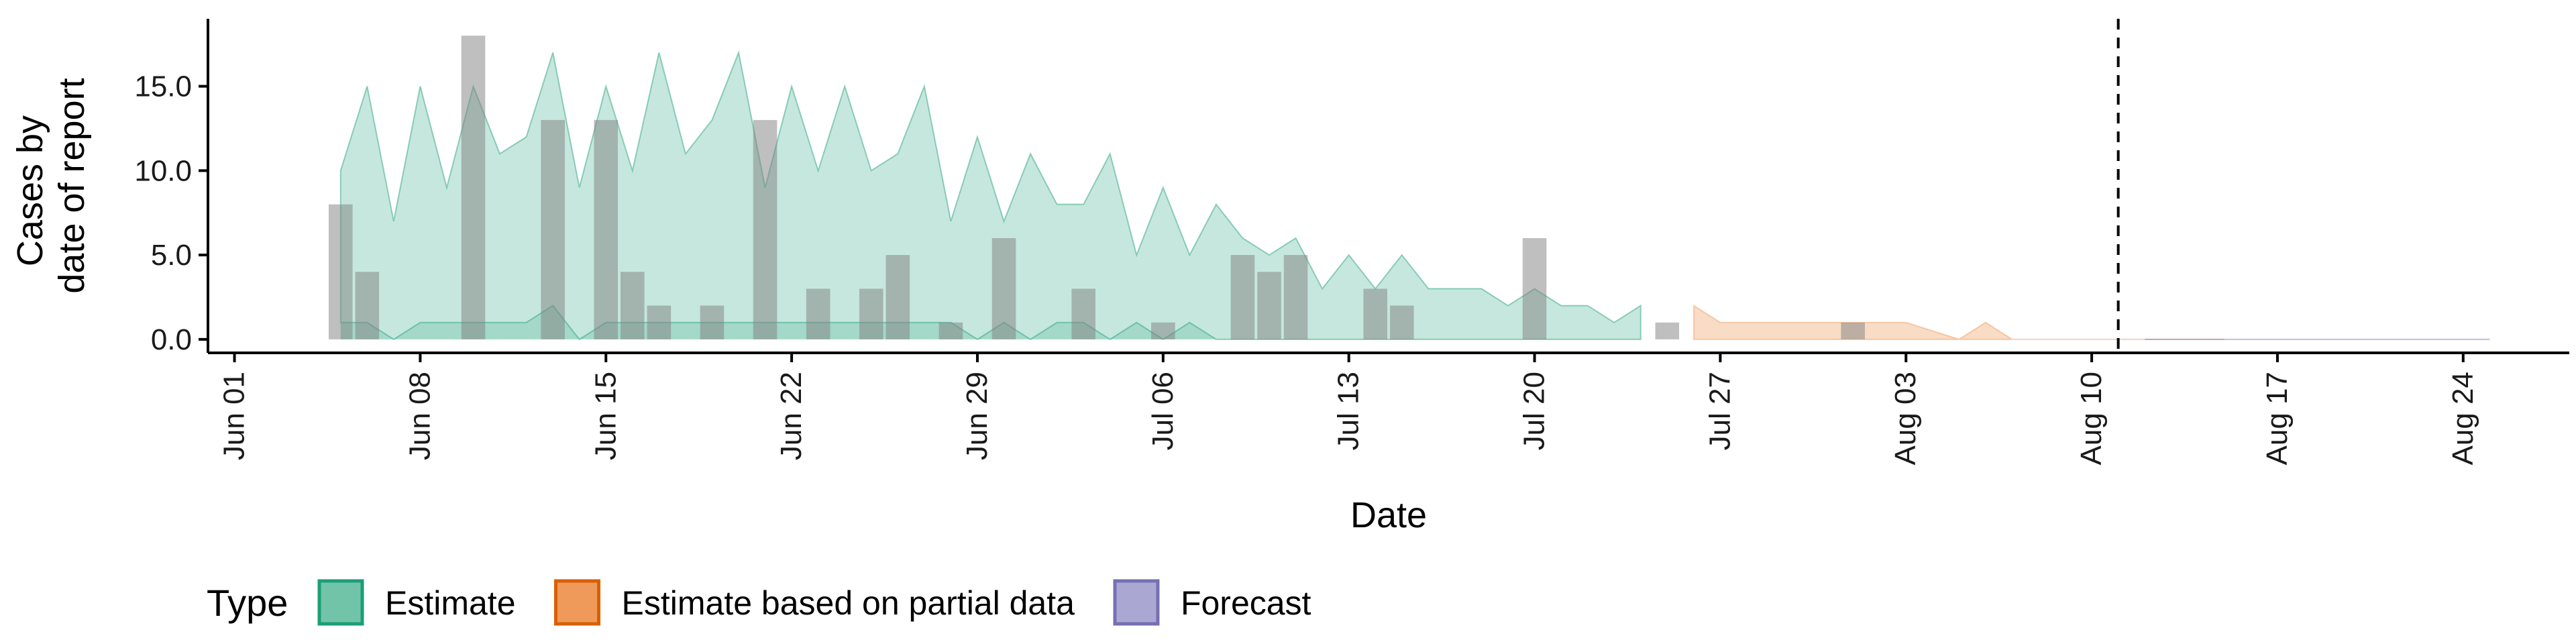 This screenshot has width=2576, height=644. Describe the element at coordinates (605, 416) in the screenshot. I see `x-tick-label: Jun 15` at that location.